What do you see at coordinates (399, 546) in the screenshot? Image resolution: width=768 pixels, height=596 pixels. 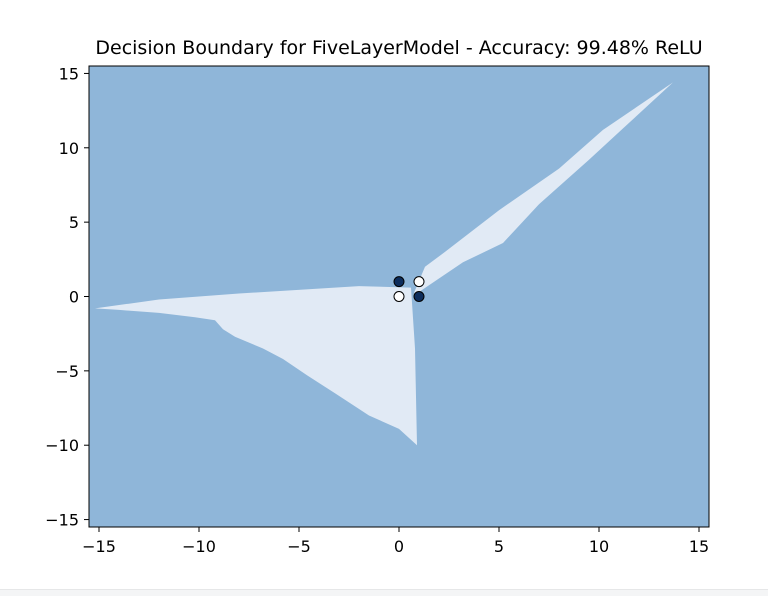 I see `x-tick-label: 0` at bounding box center [399, 546].